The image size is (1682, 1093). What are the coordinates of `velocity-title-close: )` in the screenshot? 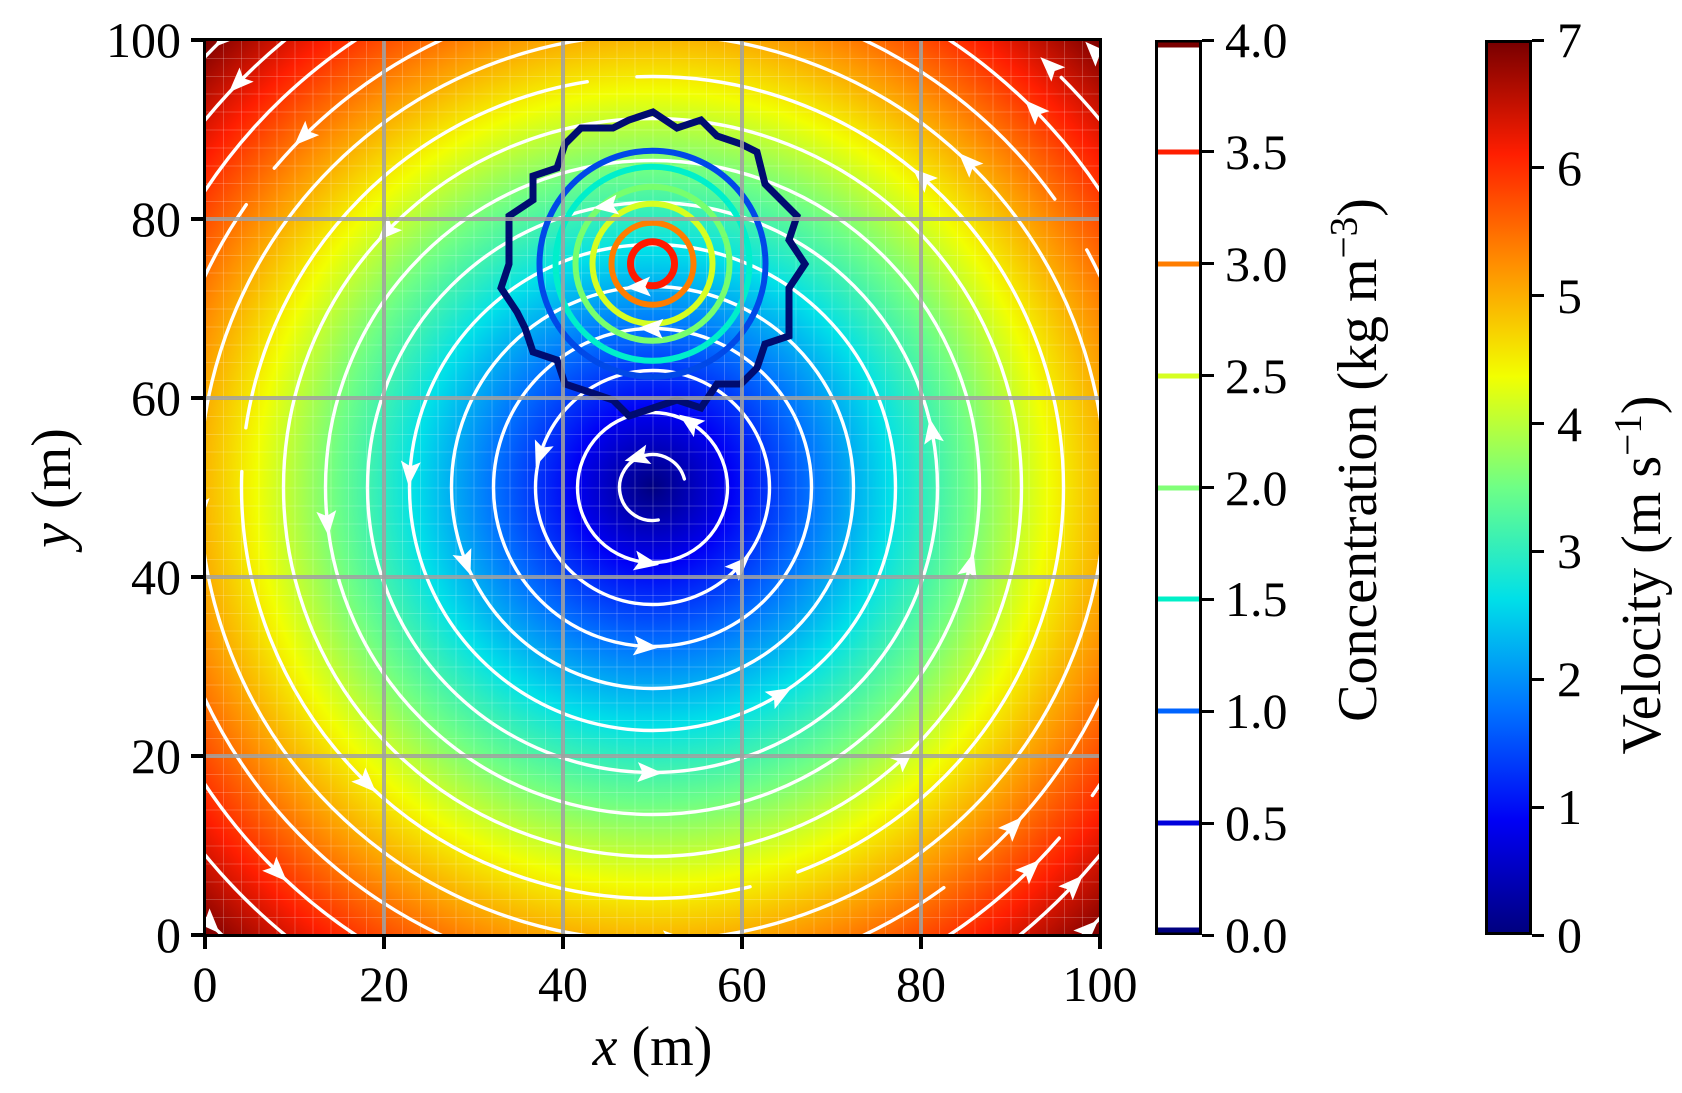 It's located at (1642, 405).